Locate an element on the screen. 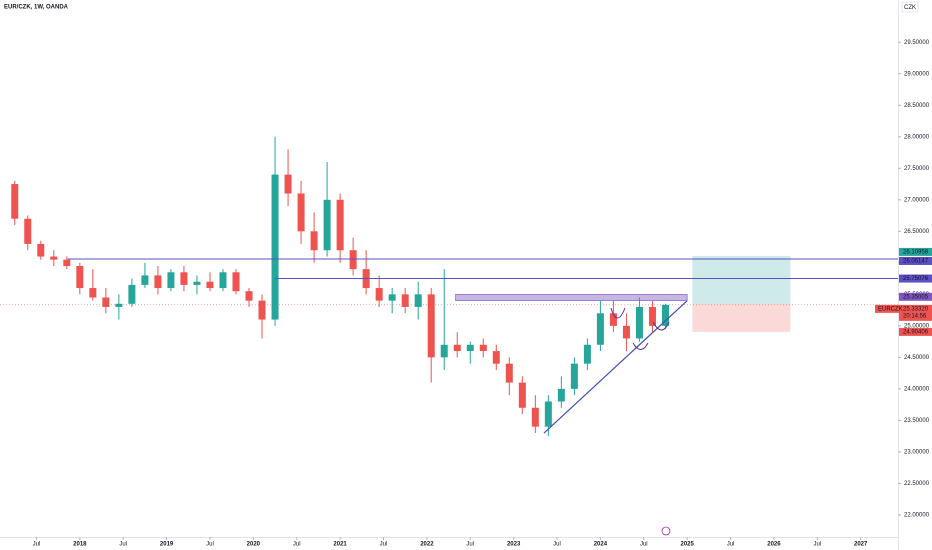 This screenshot has height=550, width=932. x-tick-label: 2020 is located at coordinates (254, 545).